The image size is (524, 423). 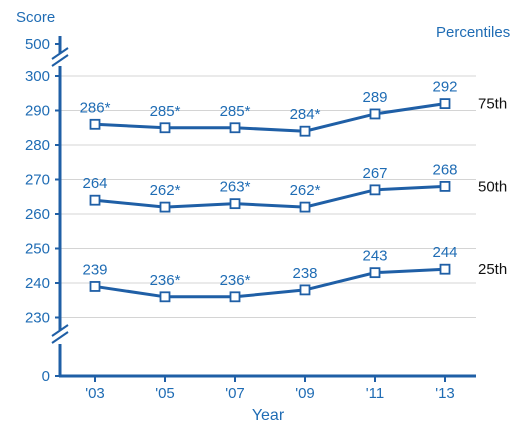 What do you see at coordinates (304, 273) in the screenshot?
I see `data-label: 238` at bounding box center [304, 273].